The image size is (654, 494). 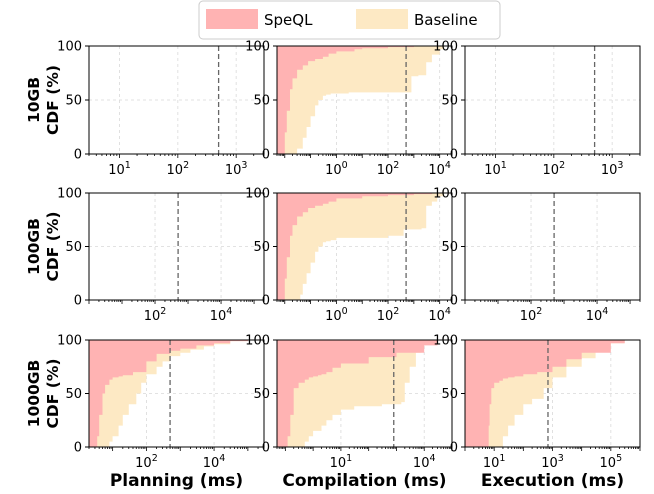 I want to click on panel-100gb-planning: 0 50 100 10² 10⁴, so click(x=161, y=255).